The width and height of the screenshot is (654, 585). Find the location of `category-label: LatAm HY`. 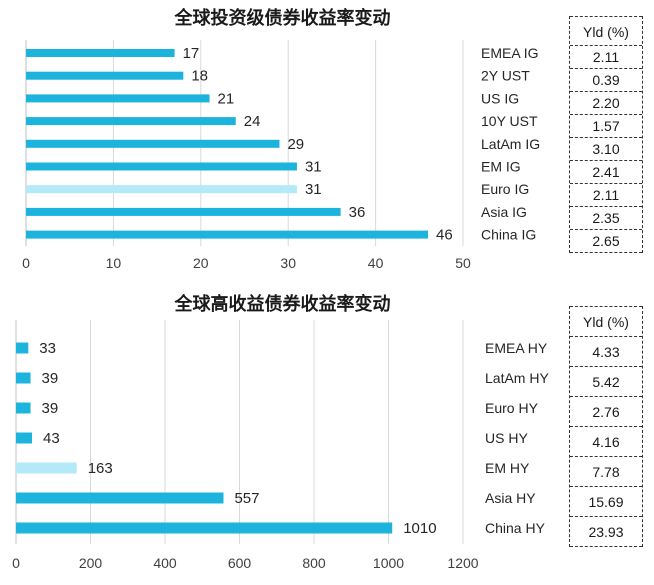

category-label: LatAm HY is located at coordinates (517, 378).